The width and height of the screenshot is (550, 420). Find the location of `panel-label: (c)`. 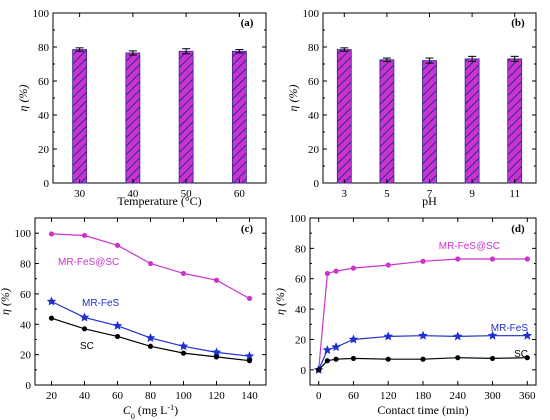

panel-label: (c) is located at coordinates (247, 229).